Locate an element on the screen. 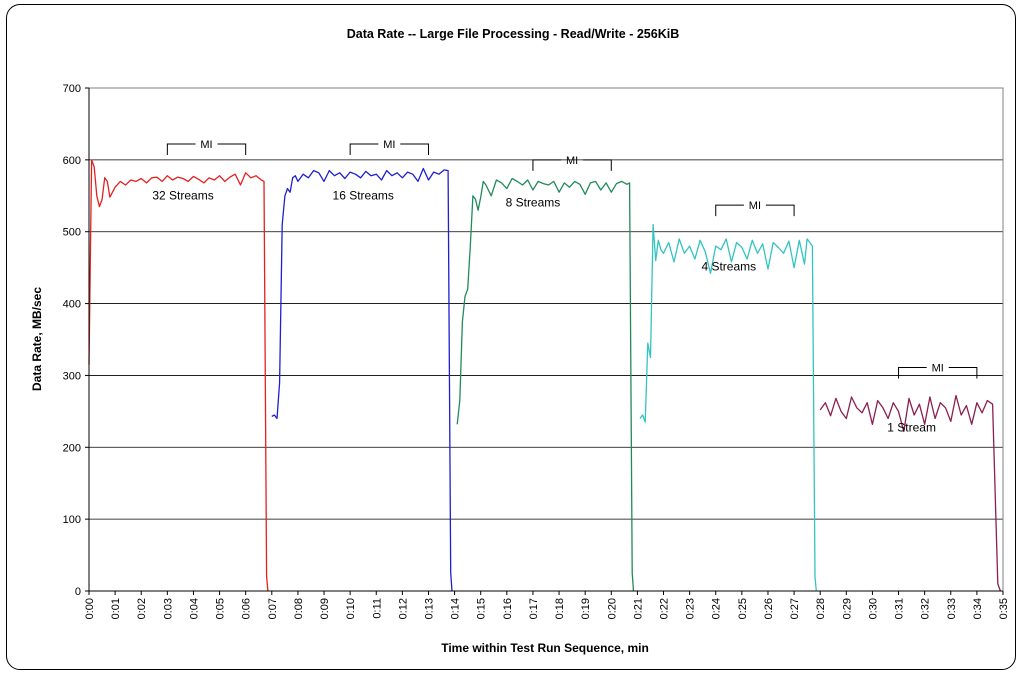  series-label-4: 1 Stream is located at coordinates (911, 427).